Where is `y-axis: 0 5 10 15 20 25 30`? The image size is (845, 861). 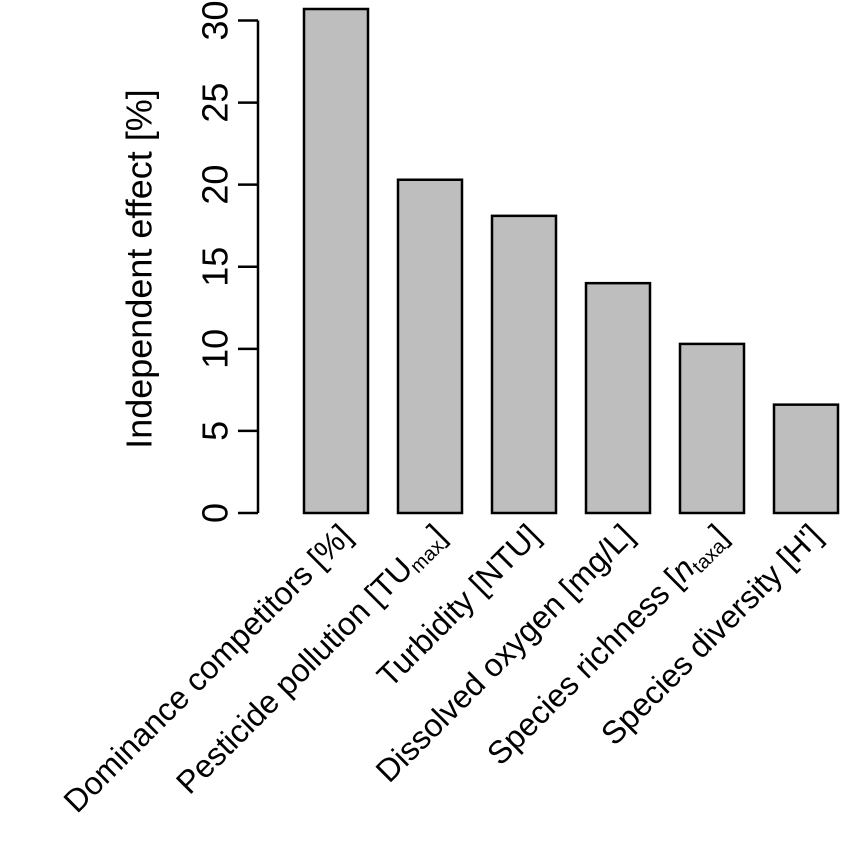 y-axis: 0 5 10 15 20 25 30 is located at coordinates (227, 261).